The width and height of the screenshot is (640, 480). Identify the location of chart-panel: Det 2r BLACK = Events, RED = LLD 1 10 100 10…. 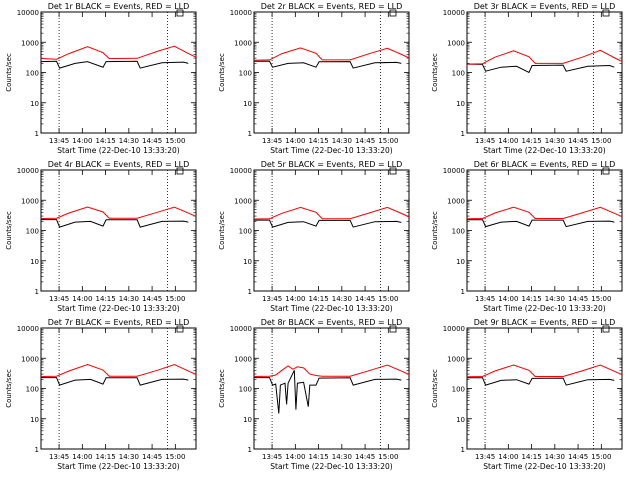
(314, 78).